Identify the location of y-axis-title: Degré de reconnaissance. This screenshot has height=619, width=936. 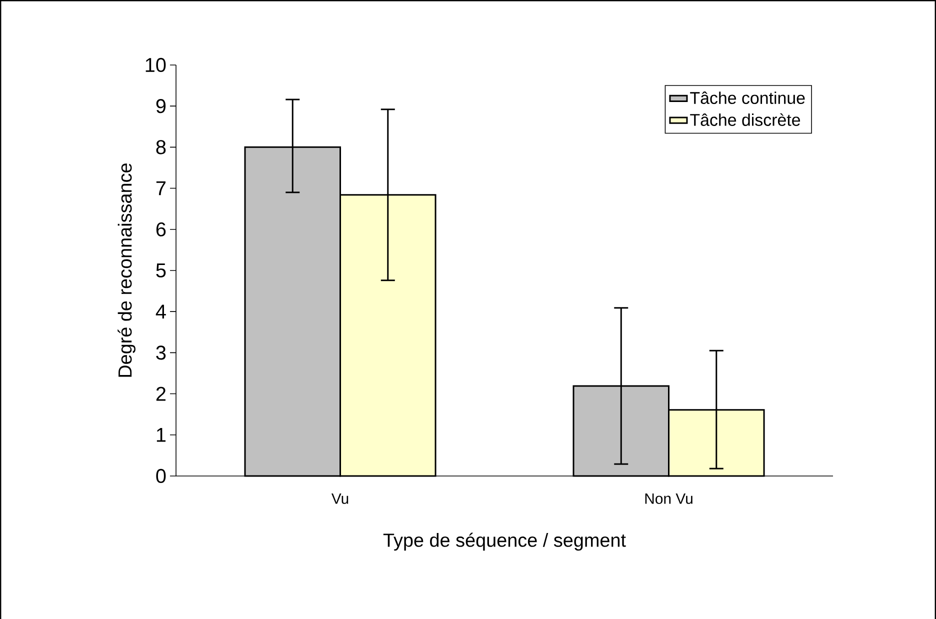
(127, 270).